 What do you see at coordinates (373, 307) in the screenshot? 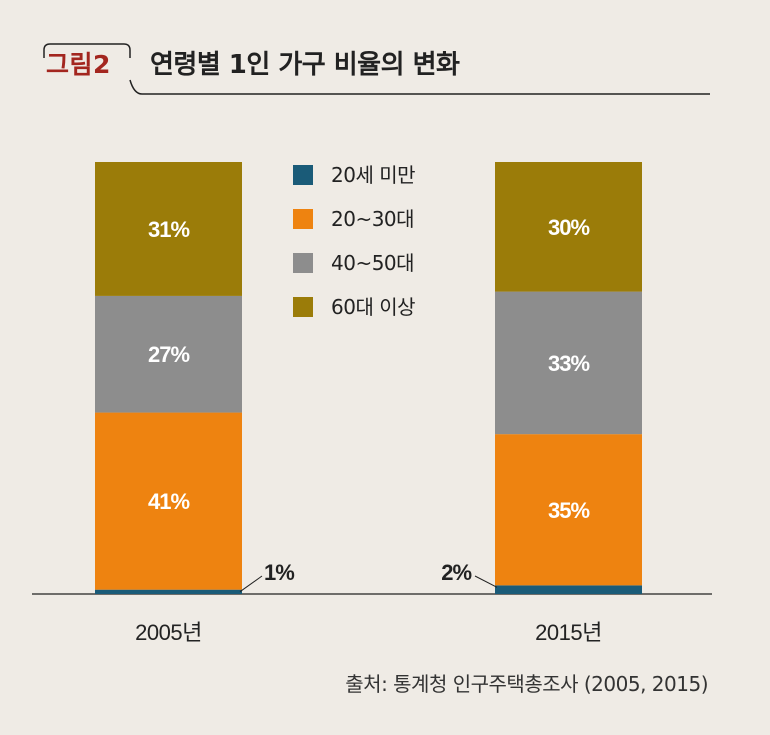
I see `legend-label: 60대 이상` at bounding box center [373, 307].